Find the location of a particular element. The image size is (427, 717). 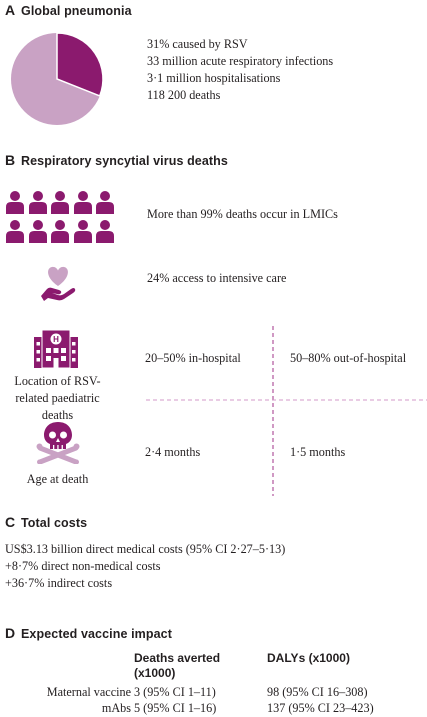

section-c-heading: C Total costs is located at coordinates (46, 522).